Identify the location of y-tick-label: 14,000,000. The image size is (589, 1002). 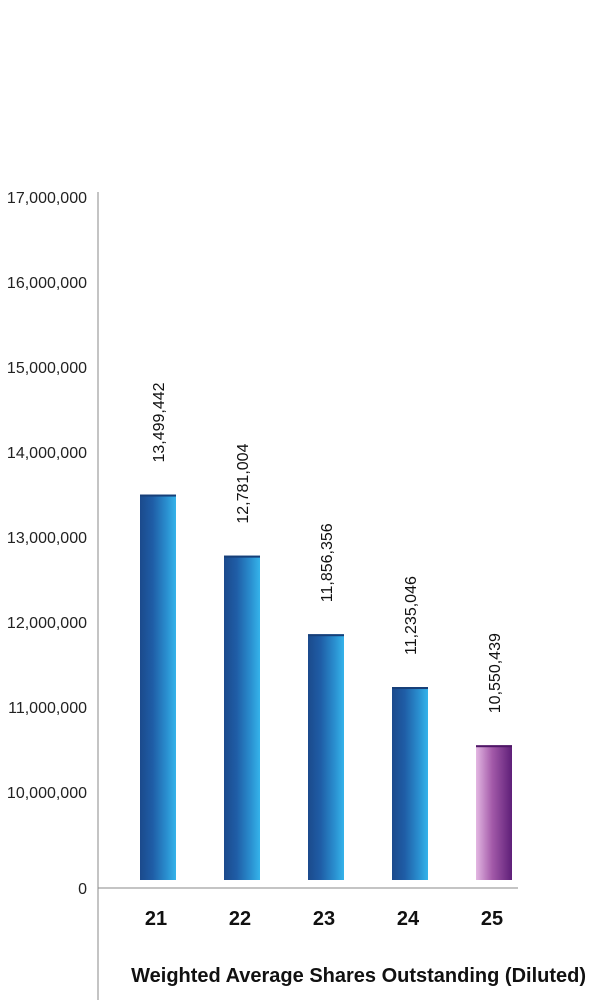
(47, 453).